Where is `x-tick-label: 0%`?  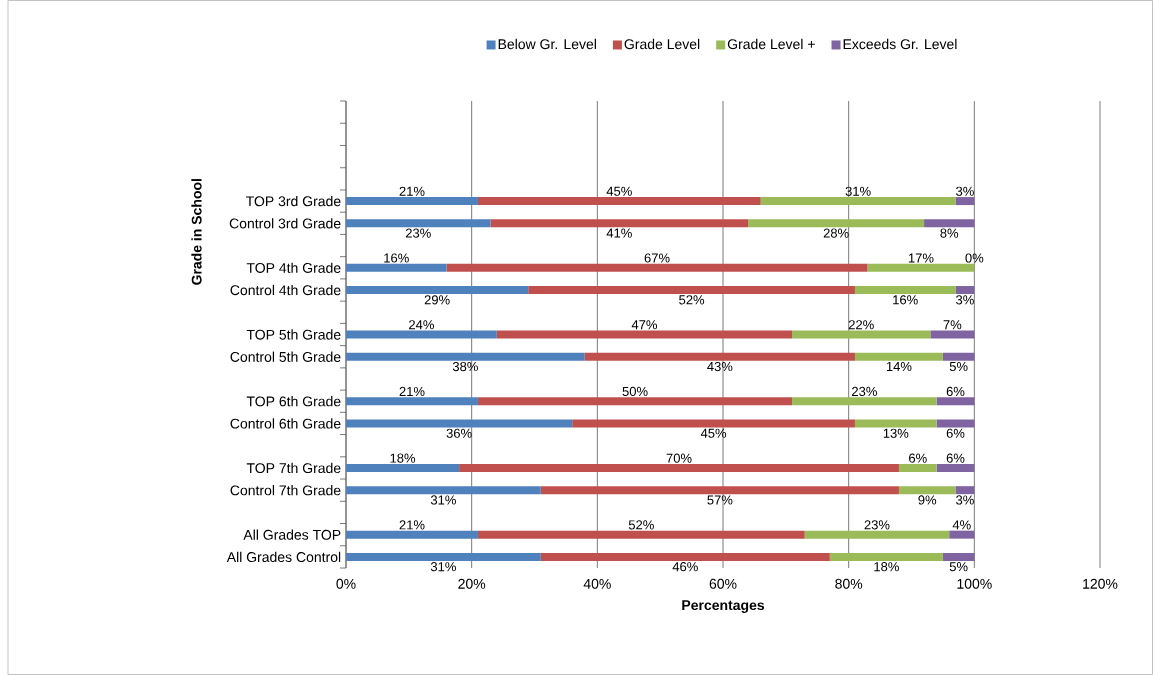
x-tick-label: 0% is located at coordinates (346, 583).